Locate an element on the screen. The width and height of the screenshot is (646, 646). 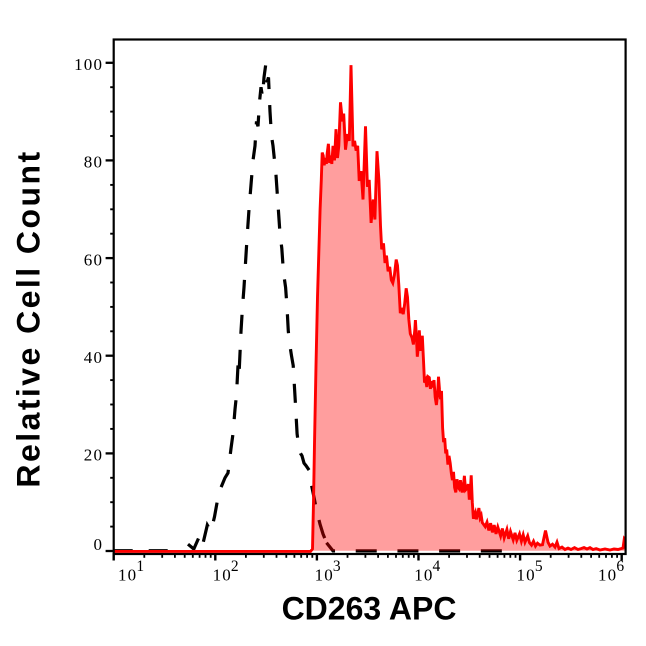
svg-text: 1 is located at coordinates (140, 566).